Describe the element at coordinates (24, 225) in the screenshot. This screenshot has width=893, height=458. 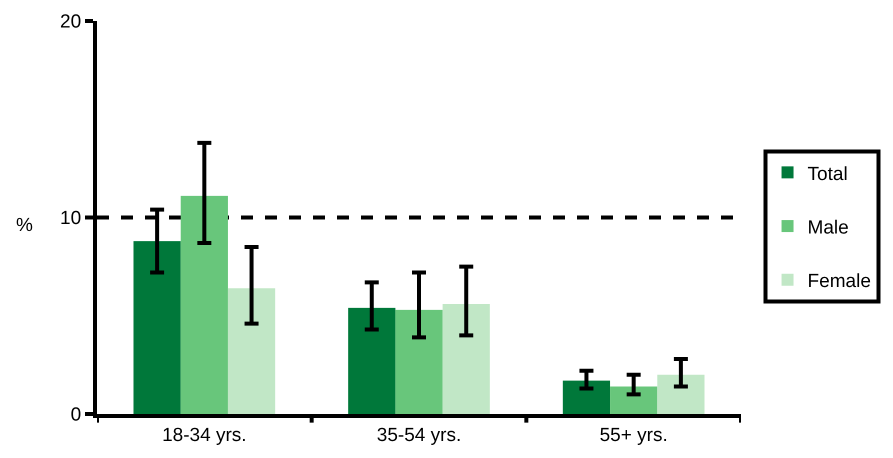
I see `y-axis-title: %` at that location.